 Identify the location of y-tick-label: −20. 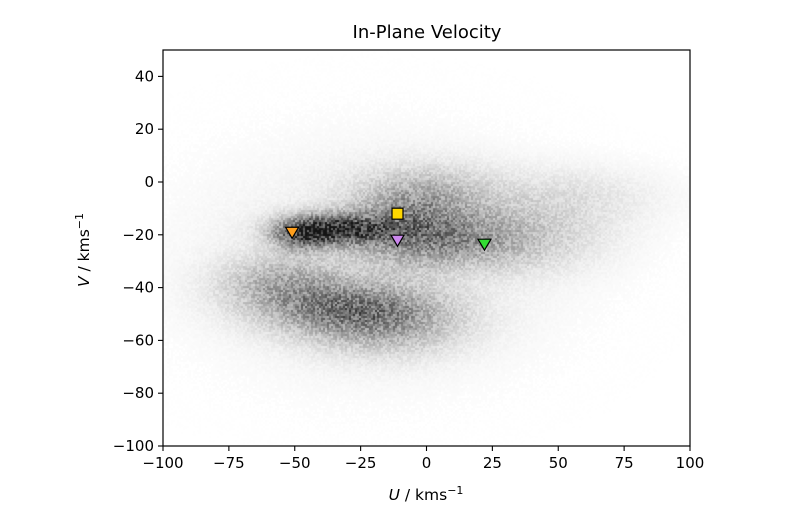
(138, 235).